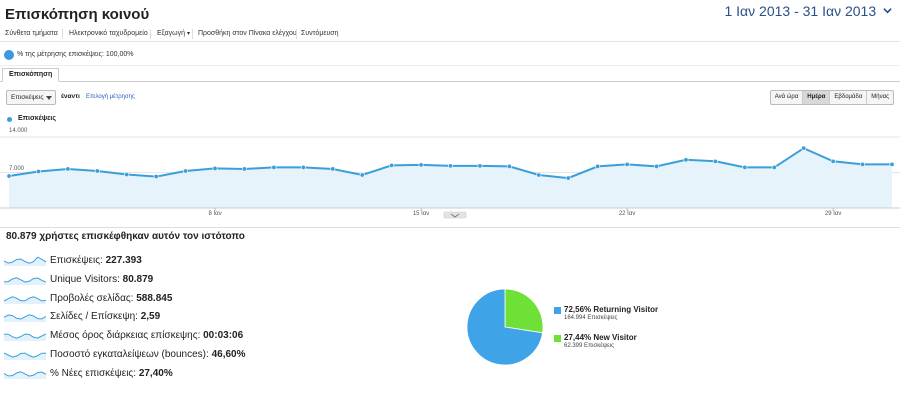 Image resolution: width=900 pixels, height=410 pixels. I want to click on metric-label: Unique Visitors:, so click(85, 279).